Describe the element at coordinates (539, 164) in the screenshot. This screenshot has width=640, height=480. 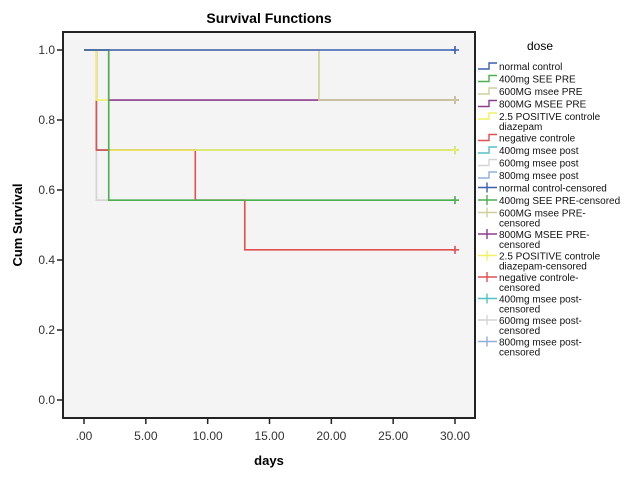
I see `legend-label: 600mg msee post` at that location.